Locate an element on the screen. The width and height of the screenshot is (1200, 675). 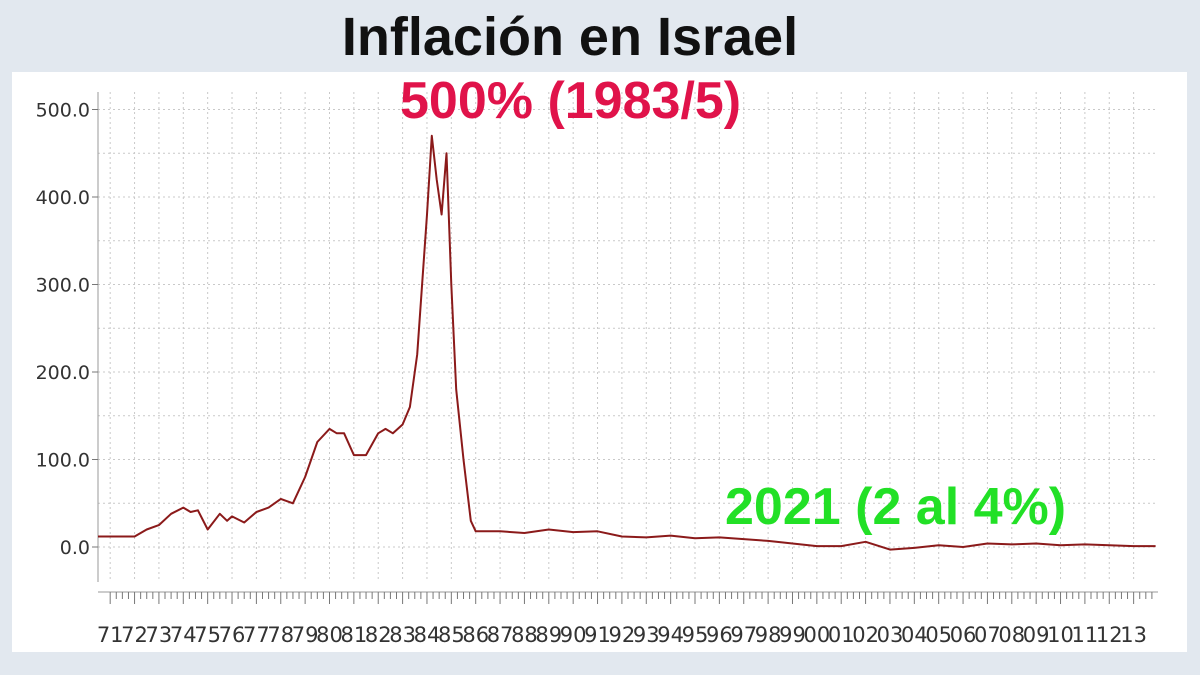
x-tick-label: 10 is located at coordinates (1060, 635).